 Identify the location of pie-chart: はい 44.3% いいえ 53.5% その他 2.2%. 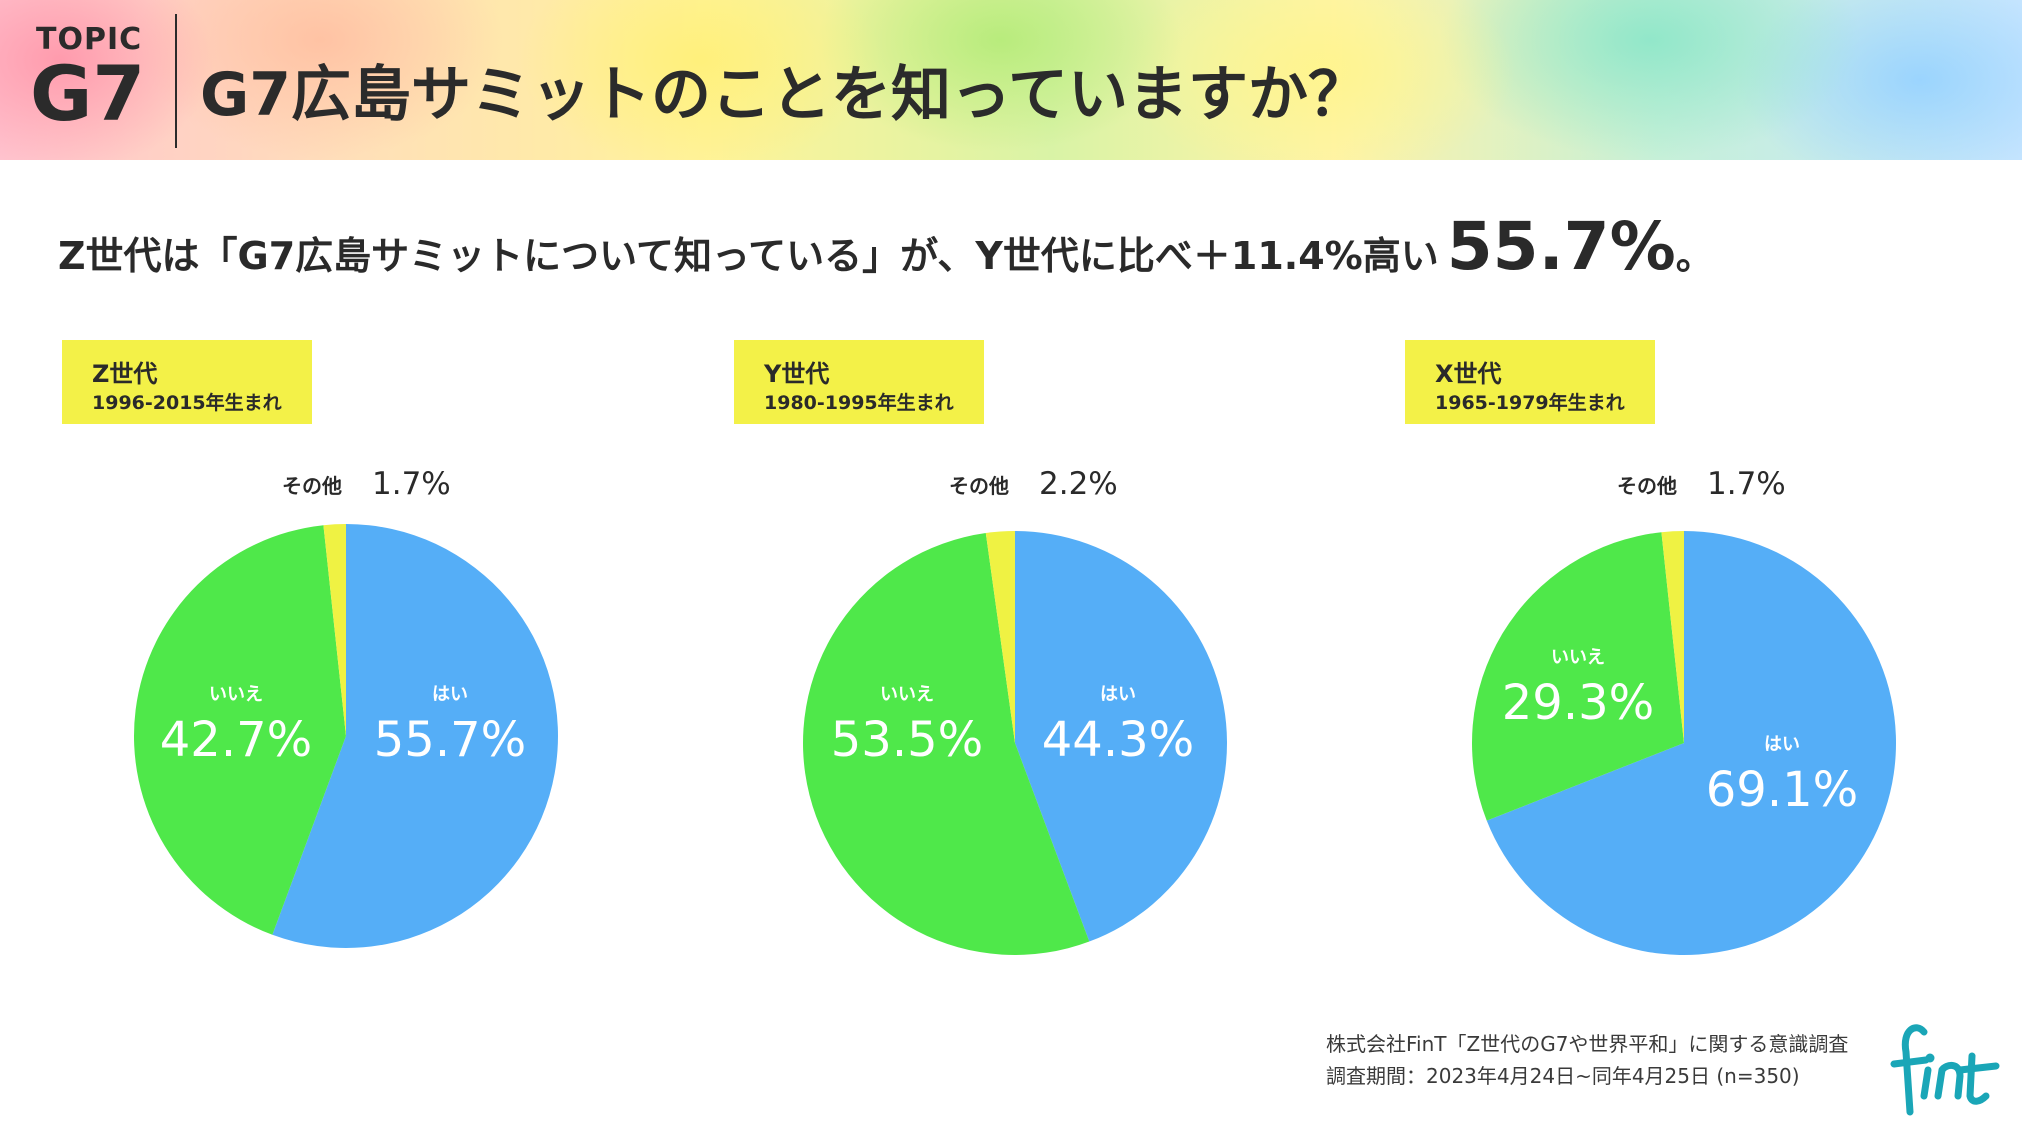
(1015, 710).